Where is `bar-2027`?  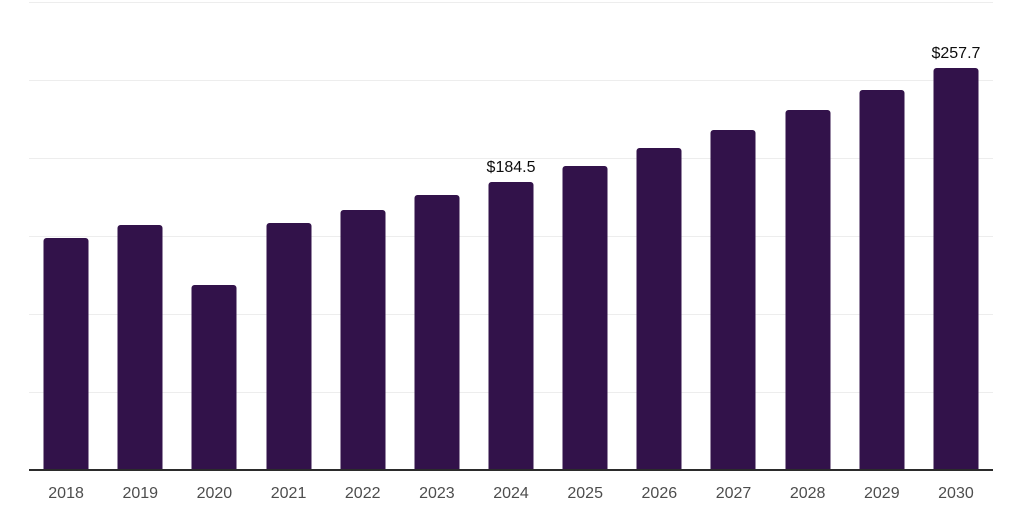
bar-2027 is located at coordinates (733, 299).